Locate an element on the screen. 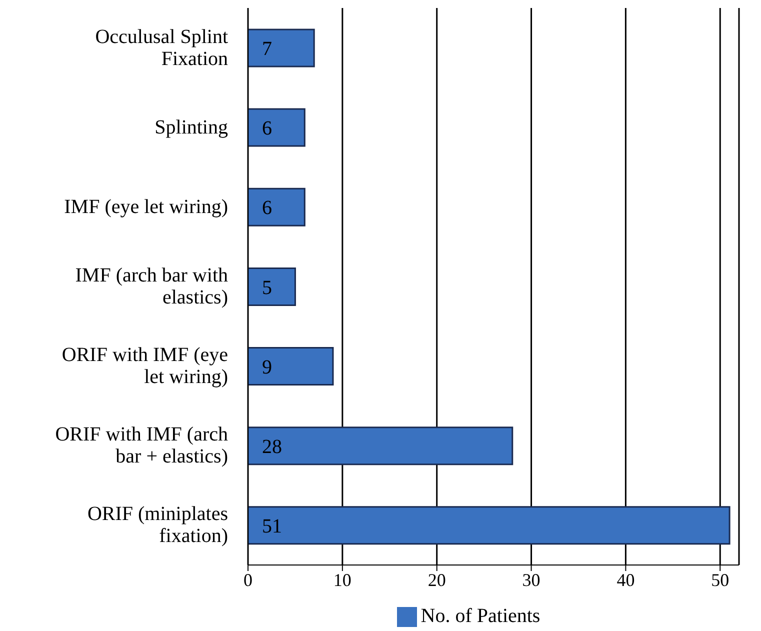 Image resolution: width=761 pixels, height=631 pixels. x-tick-label: 40 is located at coordinates (625, 580).